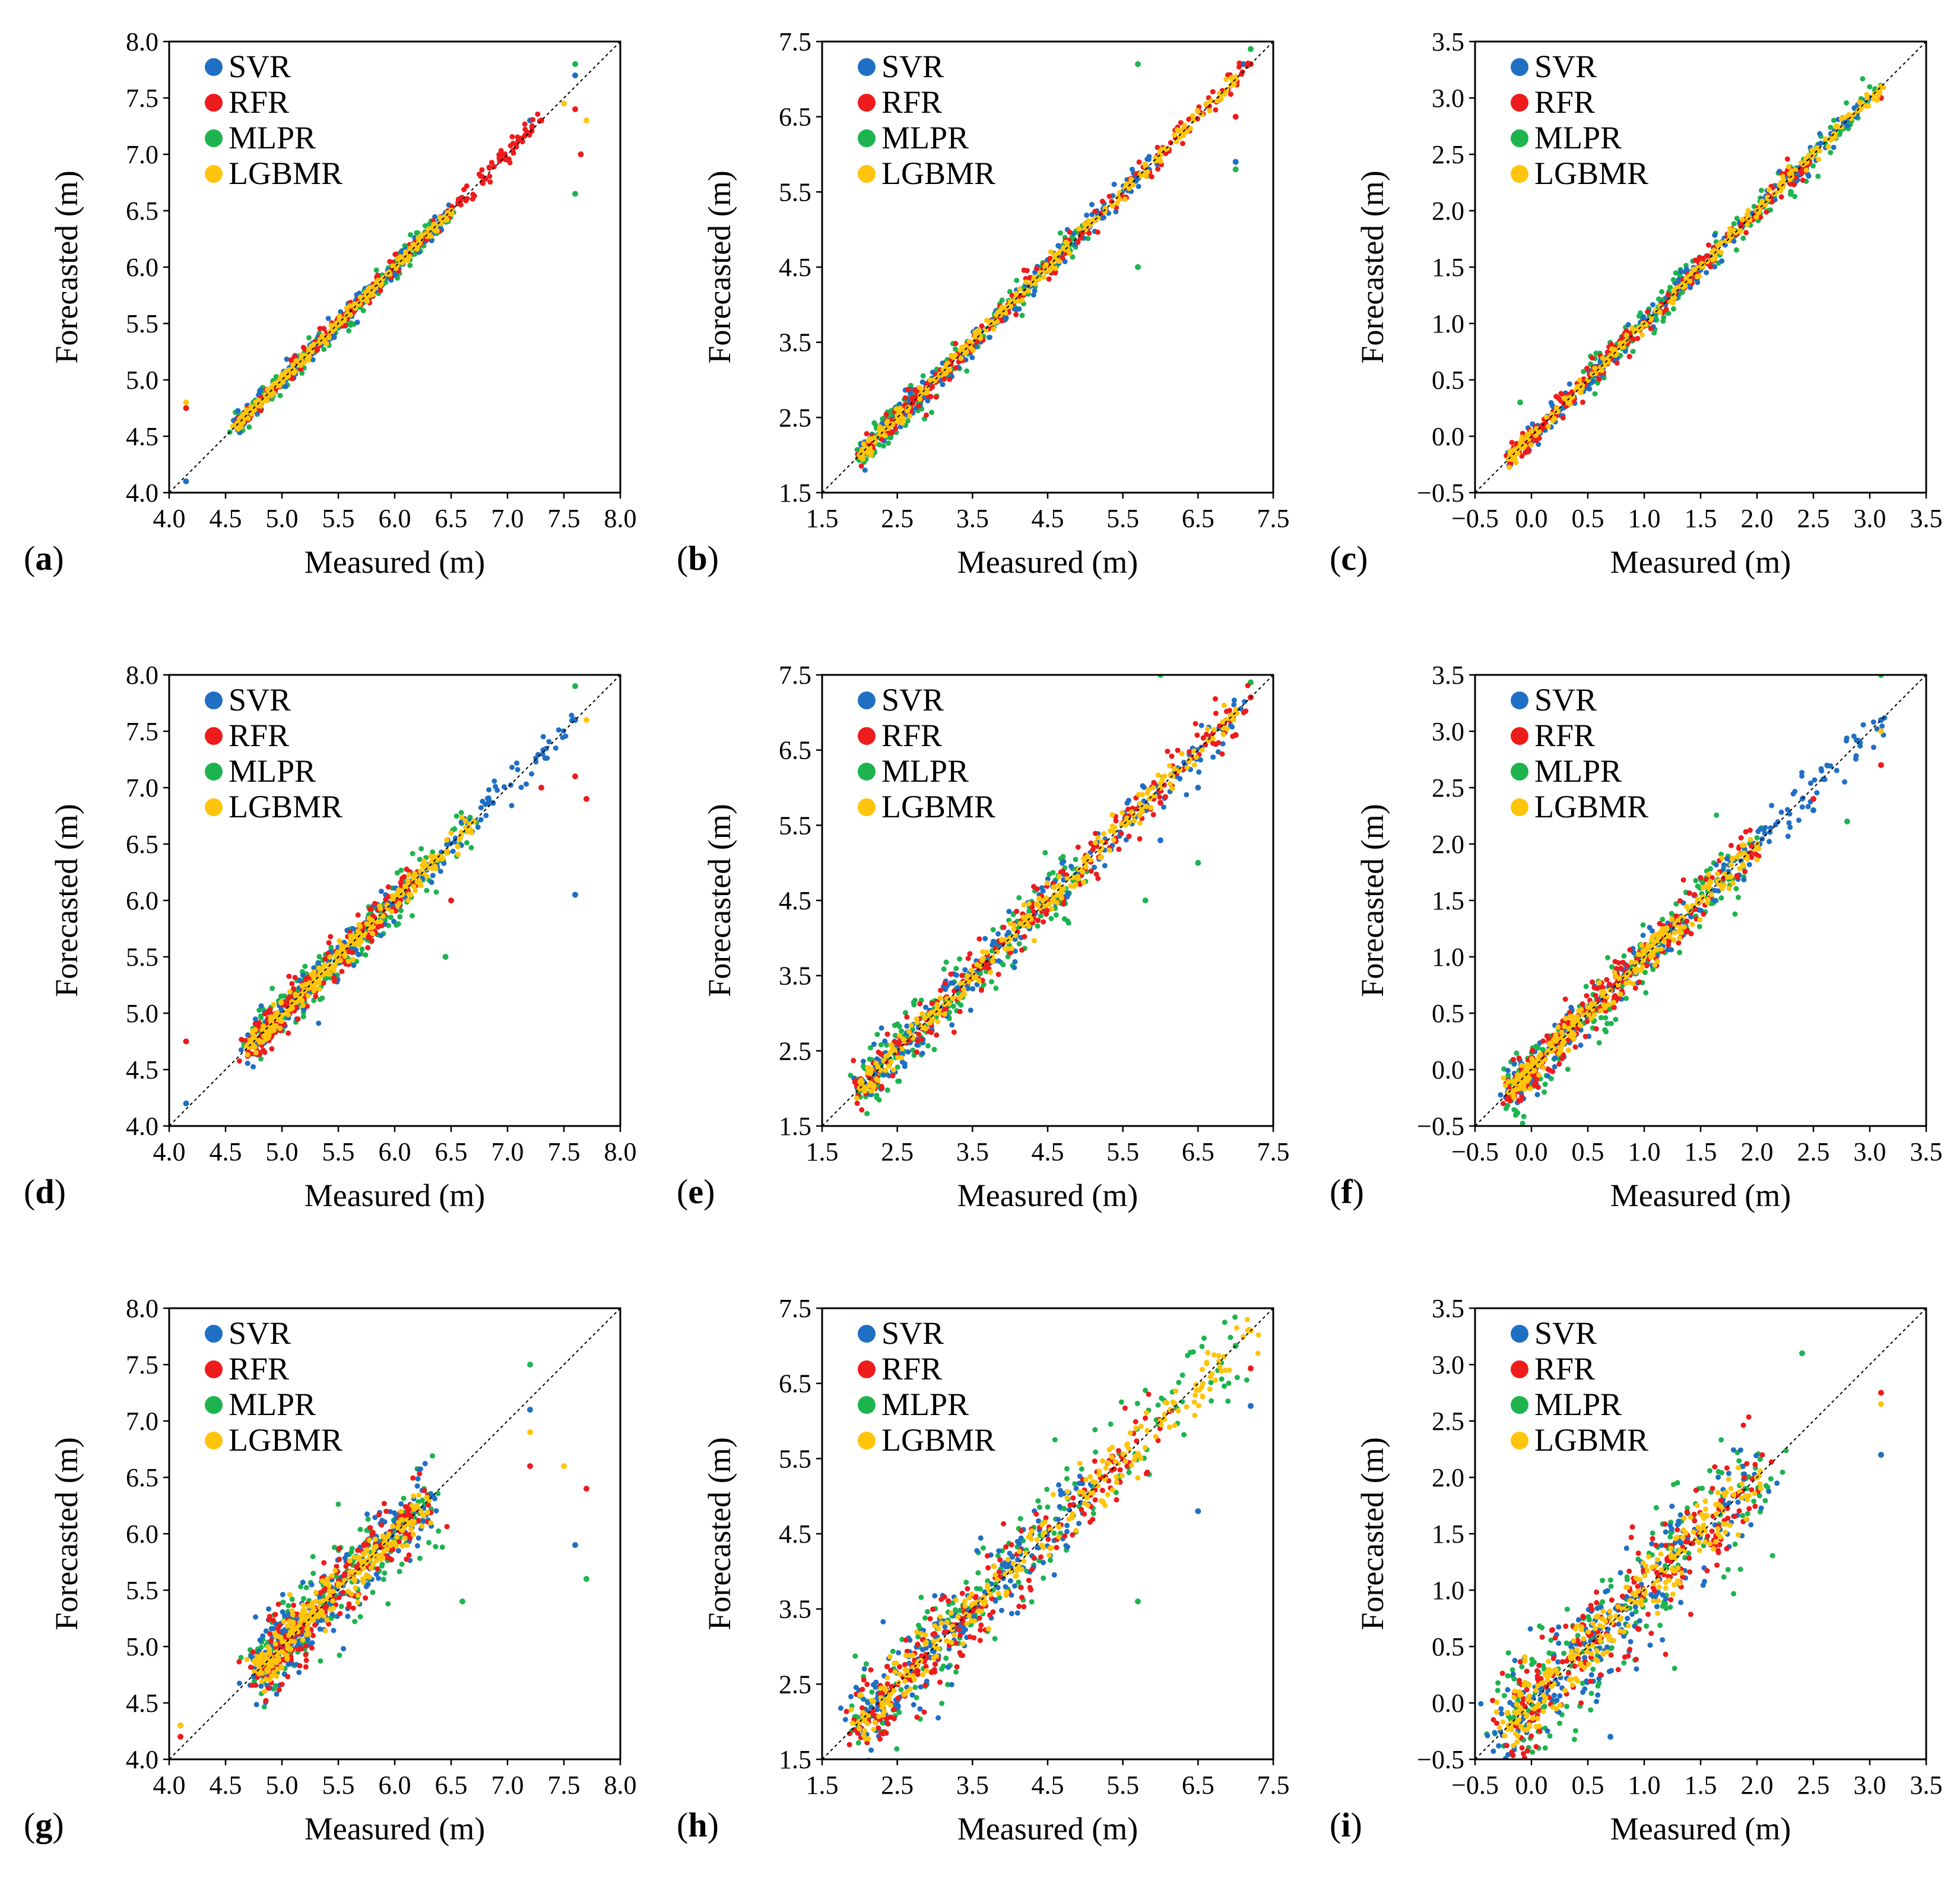 The height and width of the screenshot is (1900, 1960). What do you see at coordinates (867, 736) in the screenshot?
I see `legend-marker-rfr` at bounding box center [867, 736].